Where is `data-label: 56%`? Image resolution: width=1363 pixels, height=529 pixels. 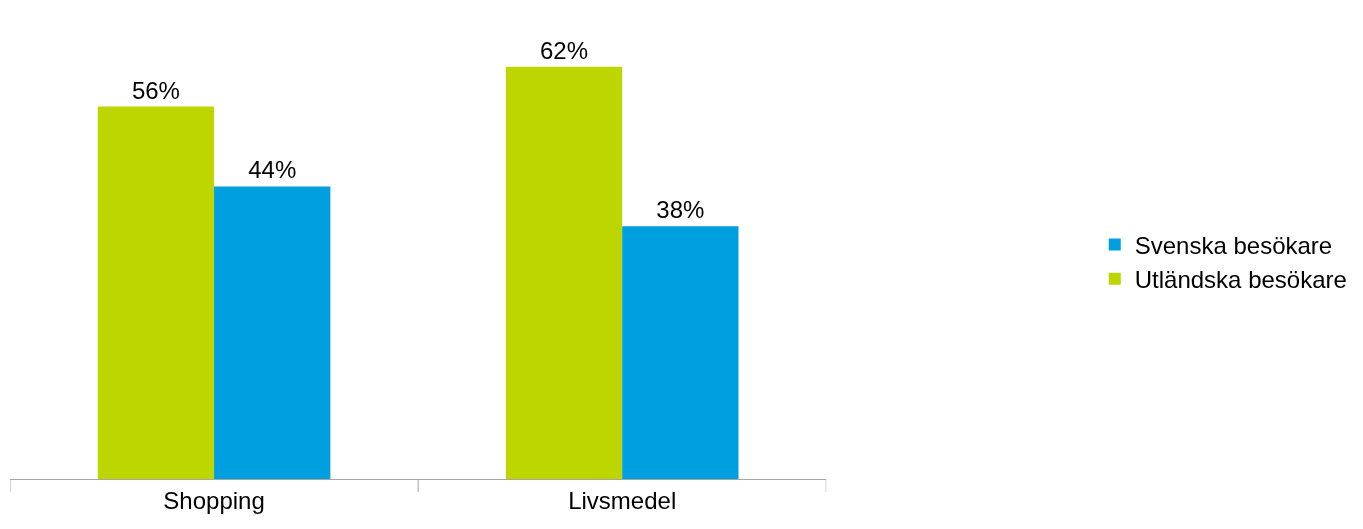
data-label: 56% is located at coordinates (155, 90).